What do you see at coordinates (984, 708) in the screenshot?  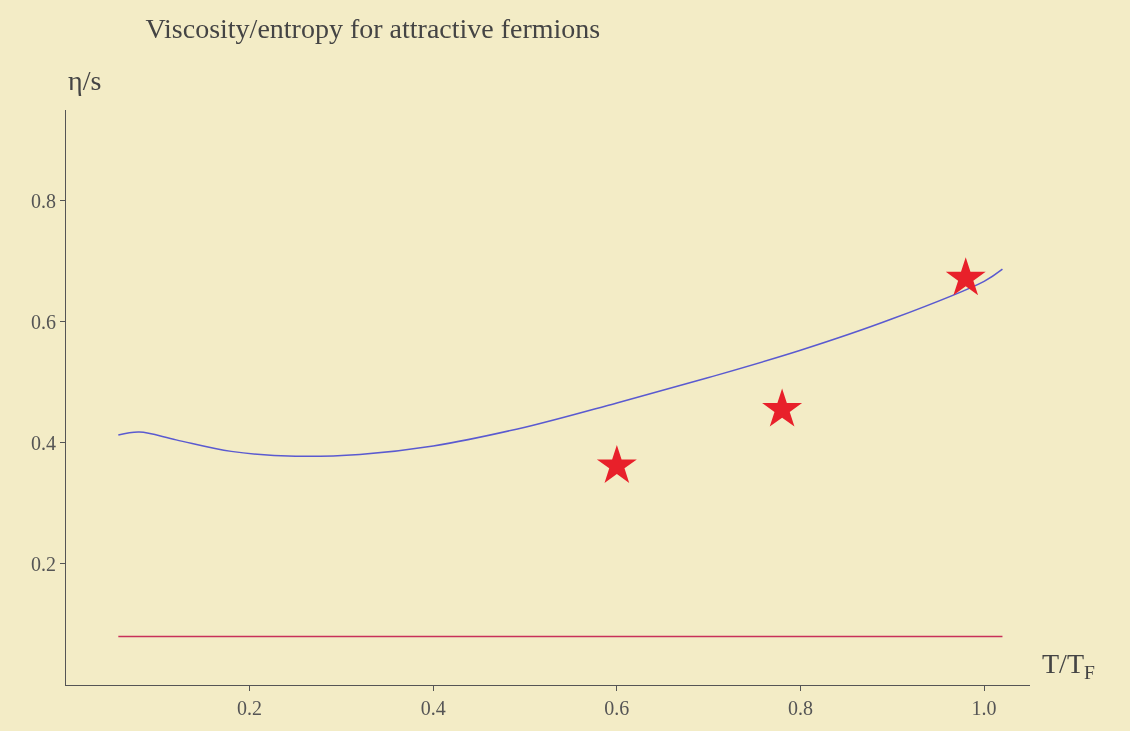 I see `x-tick-label: 1.0` at bounding box center [984, 708].